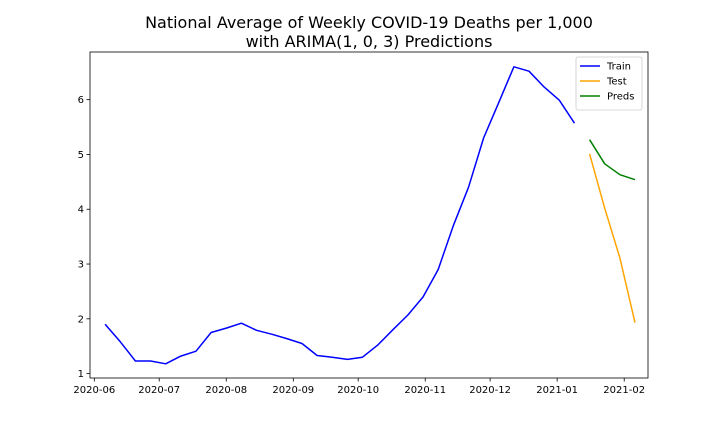 Image resolution: width=720 pixels, height=436 pixels. What do you see at coordinates (557, 390) in the screenshot?
I see `x-tick-label: 2021-01` at bounding box center [557, 390].